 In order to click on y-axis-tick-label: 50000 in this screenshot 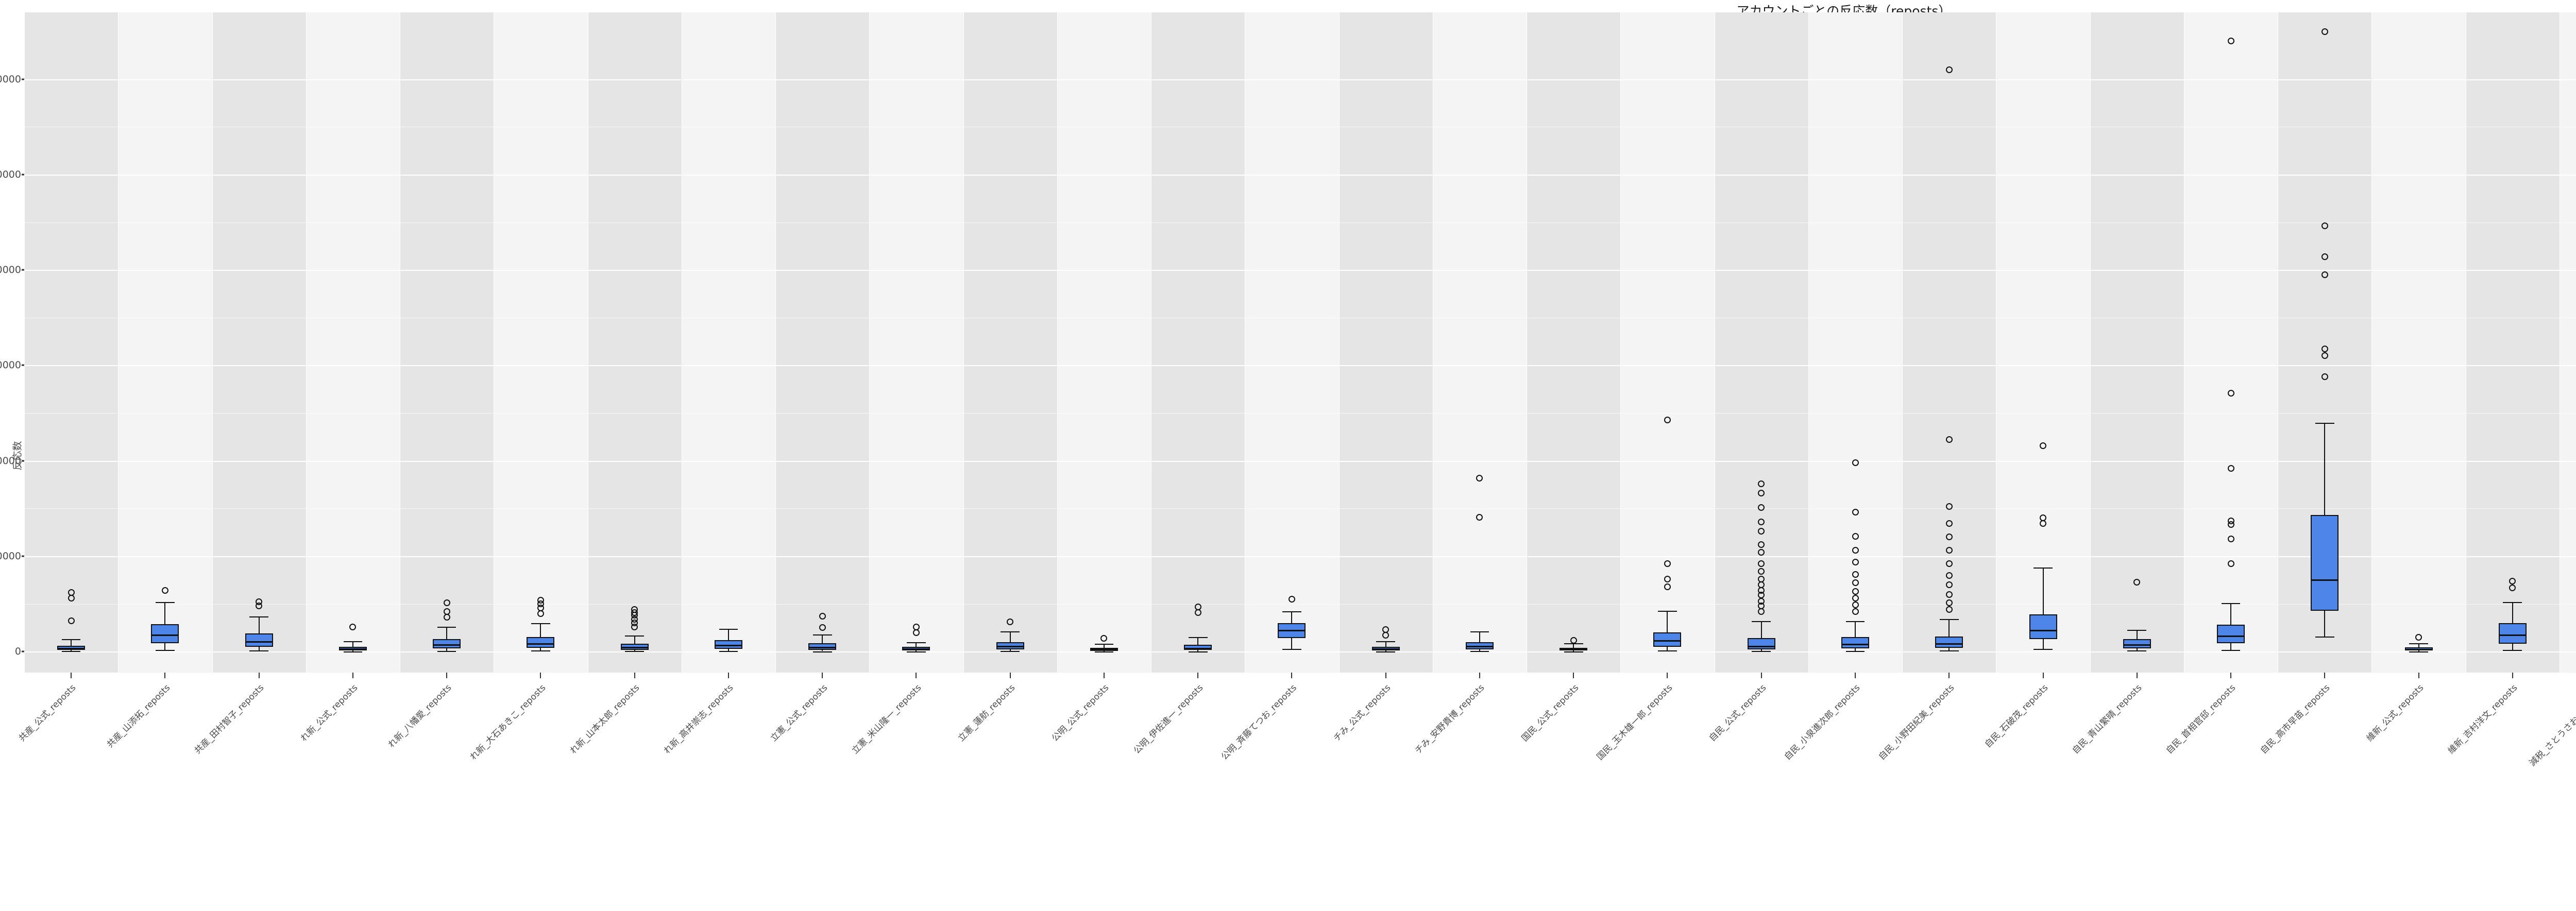, I will do `click(10, 174)`.